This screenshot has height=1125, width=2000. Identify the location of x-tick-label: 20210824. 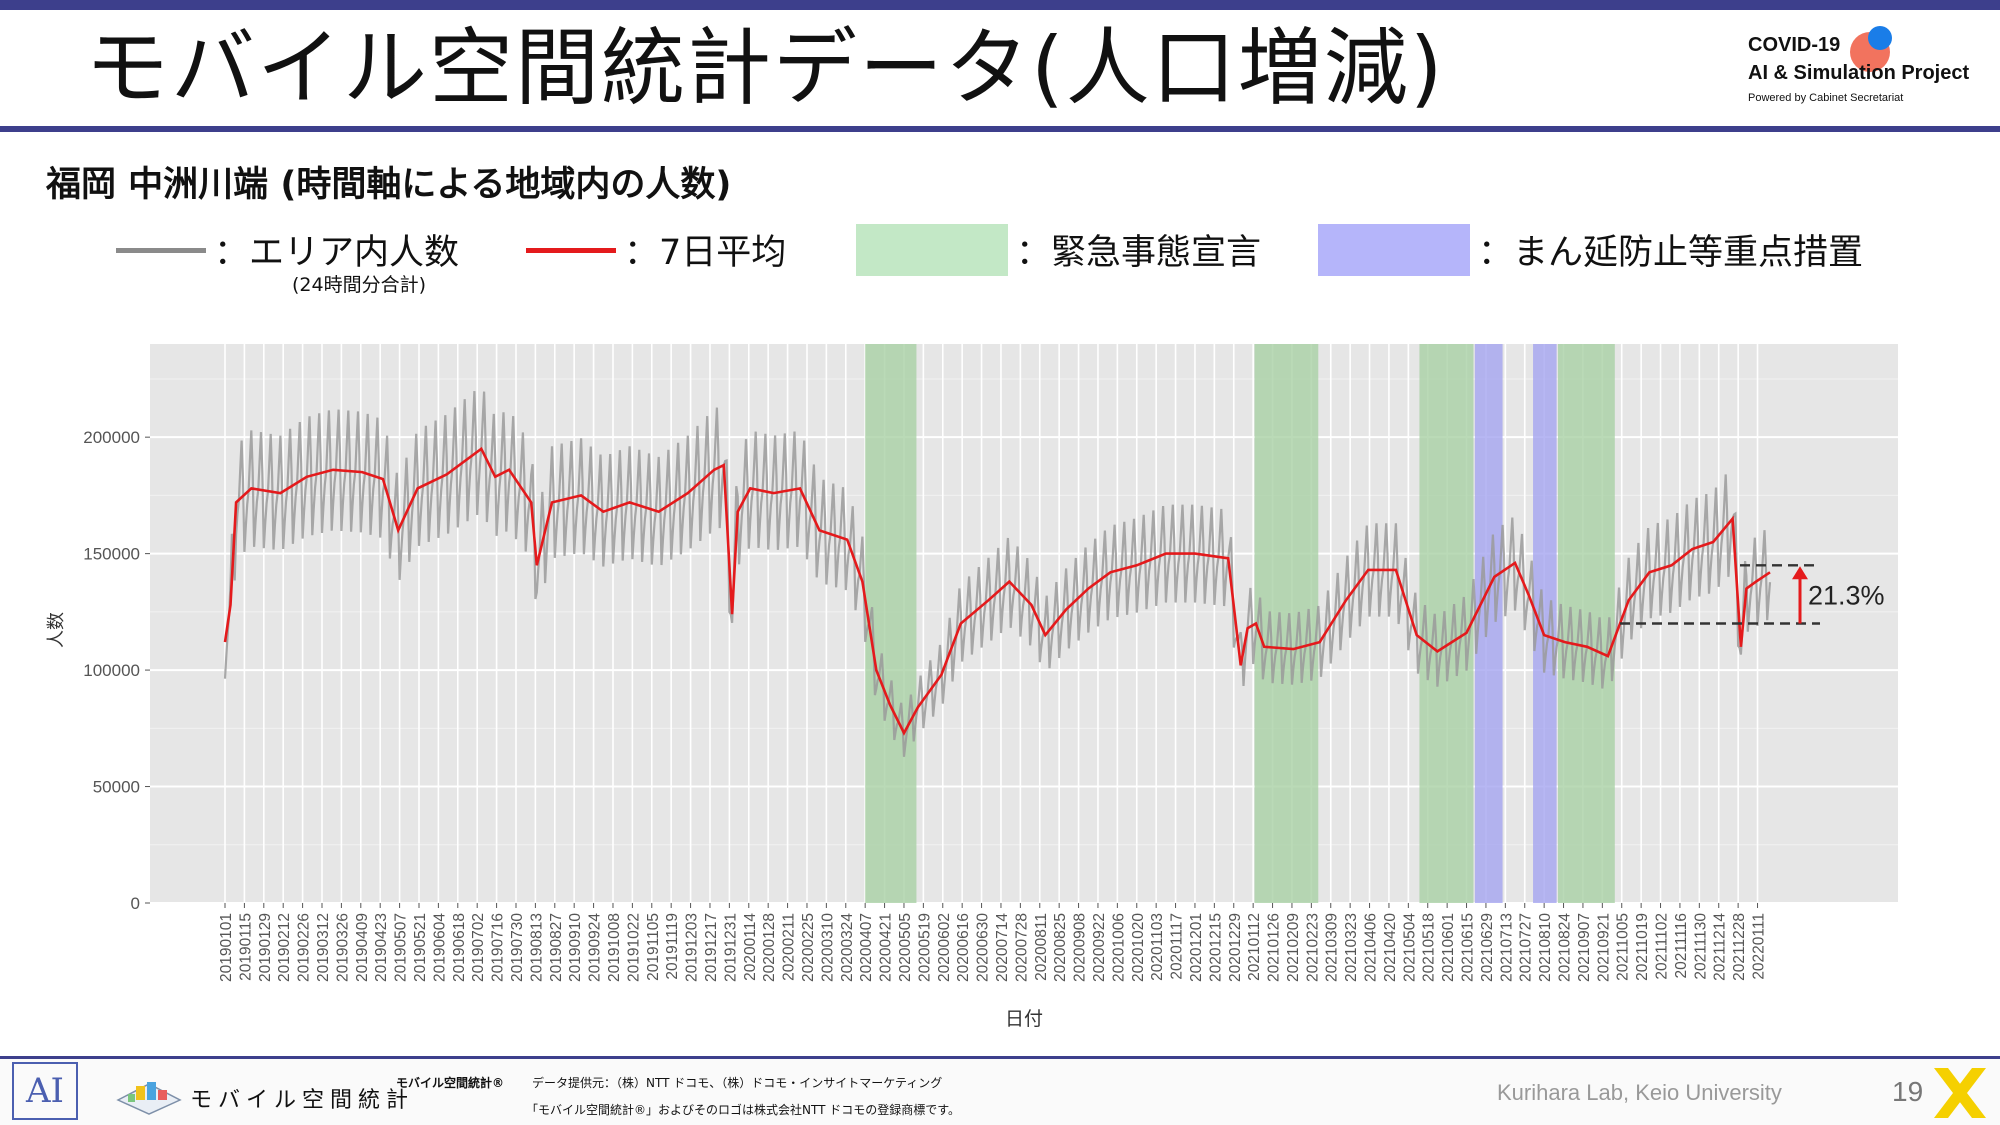
(1565, 947).